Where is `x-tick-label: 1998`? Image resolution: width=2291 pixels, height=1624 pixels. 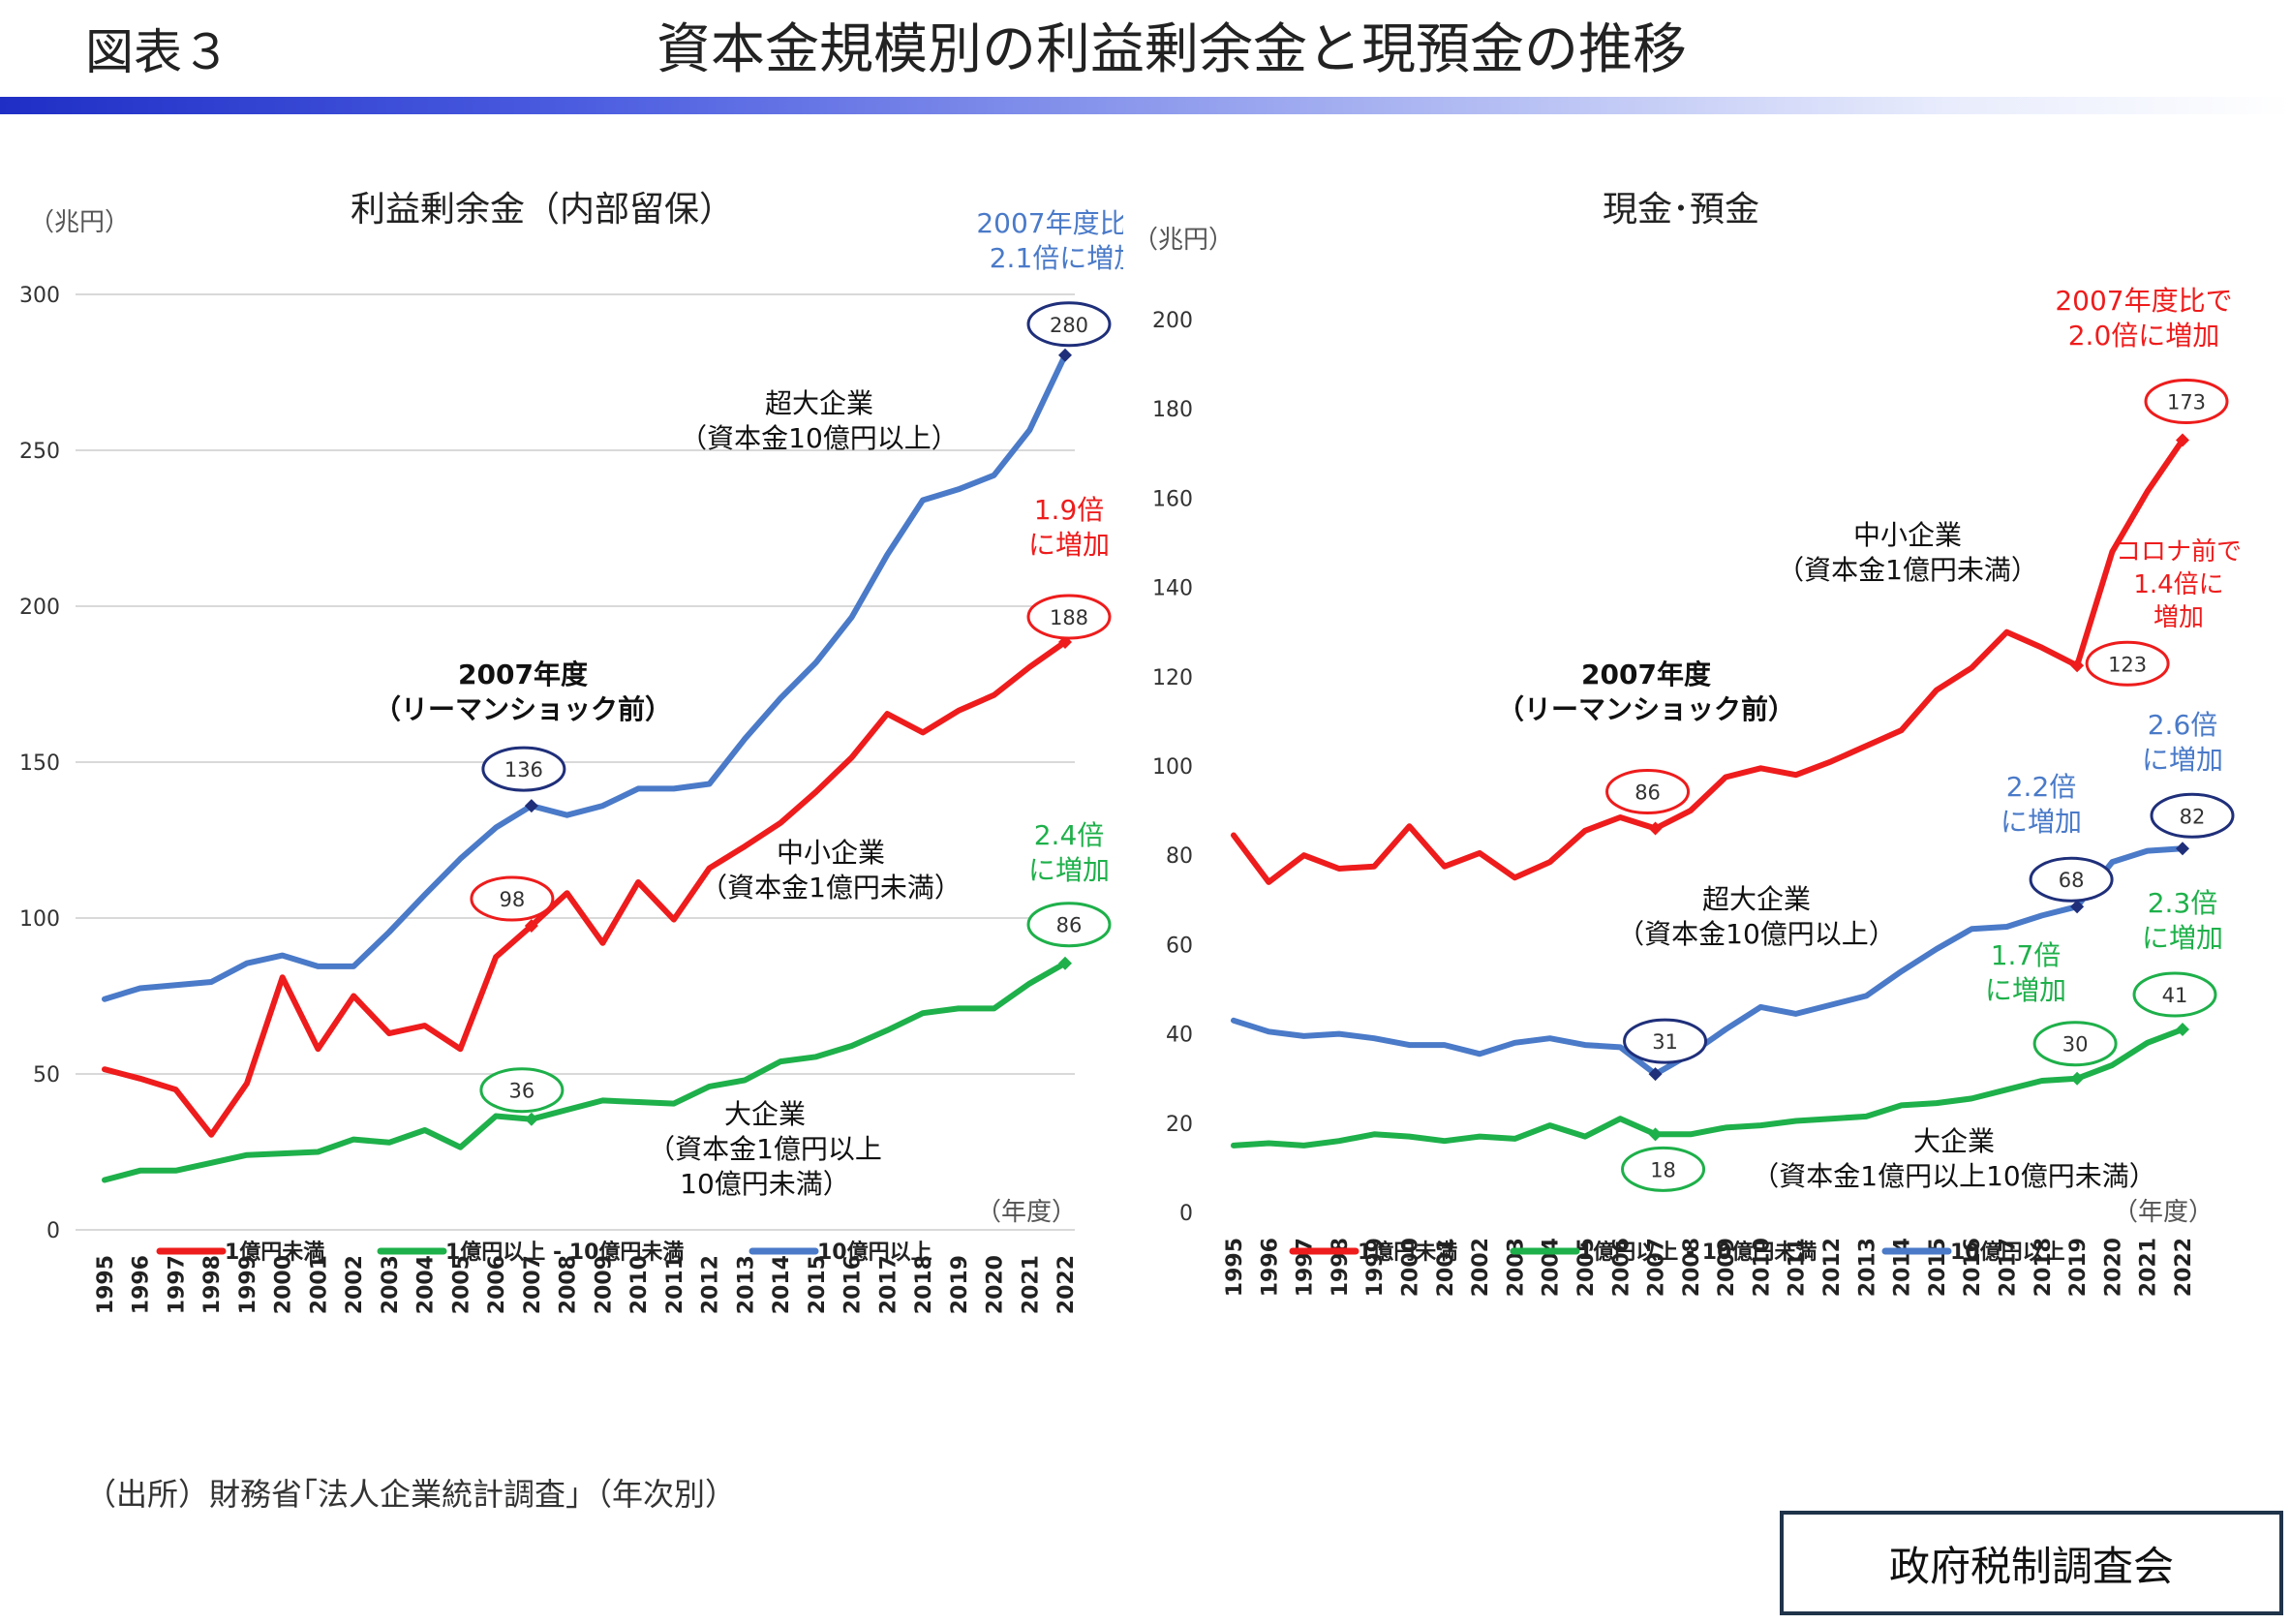
x-tick-label: 1998 is located at coordinates (1341, 1267).